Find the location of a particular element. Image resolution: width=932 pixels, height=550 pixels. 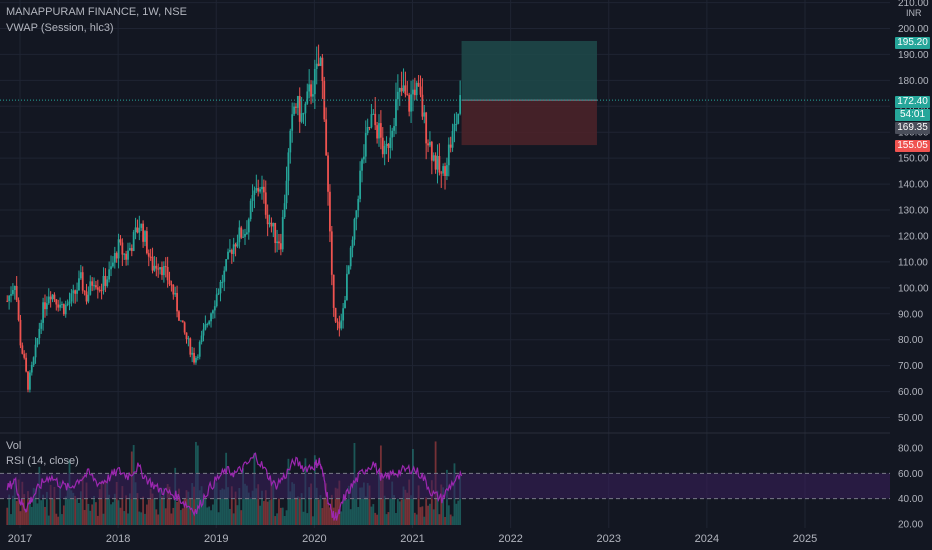

last-price-badge: 172.40 is located at coordinates (912, 102).